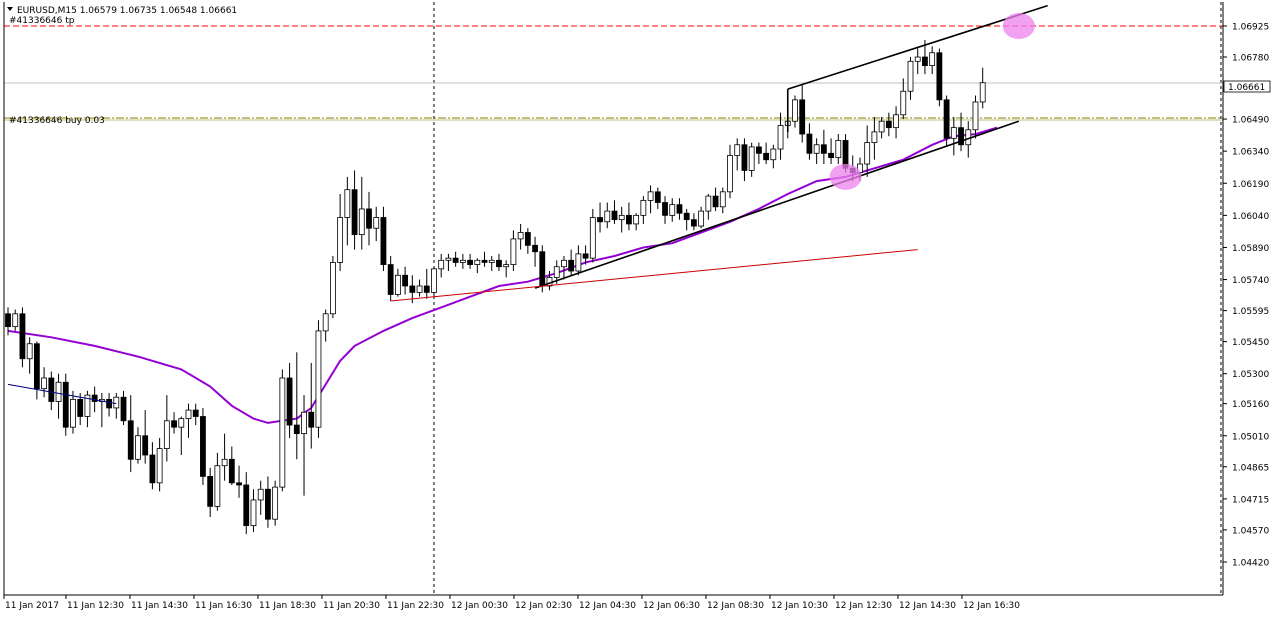  I want to click on time-tick-label: 11 Jan 16:30, so click(223, 606).